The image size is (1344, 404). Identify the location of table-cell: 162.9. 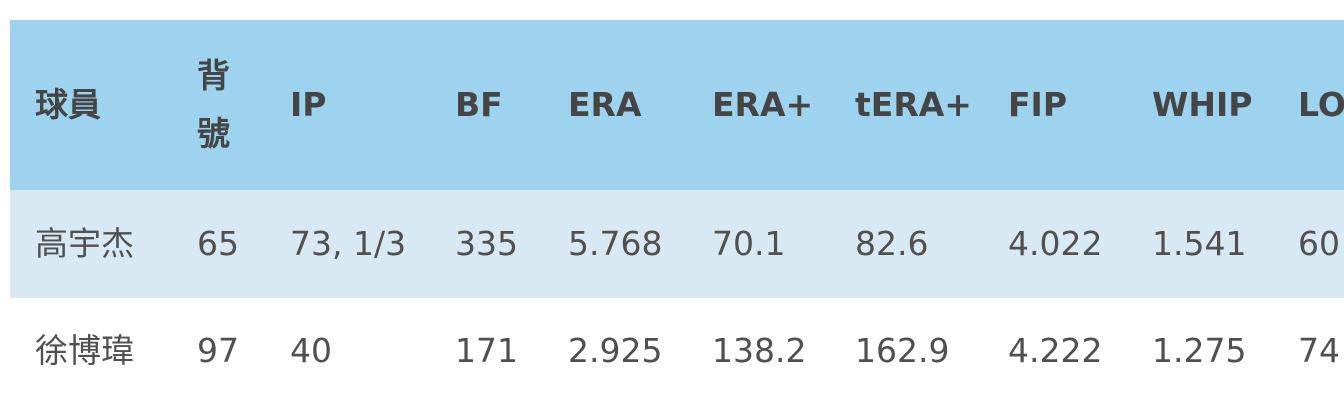
(902, 350).